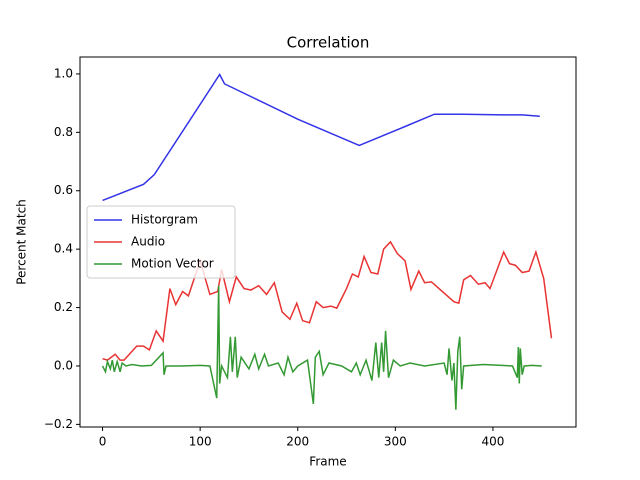  I want to click on legend-box, so click(161, 242).